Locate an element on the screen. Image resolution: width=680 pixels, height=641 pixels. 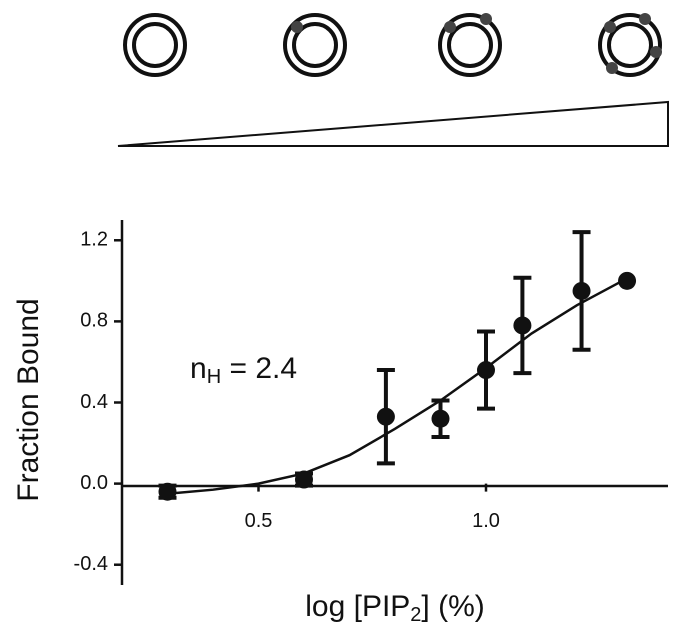
vesicle-icons is located at coordinates (392, 45).